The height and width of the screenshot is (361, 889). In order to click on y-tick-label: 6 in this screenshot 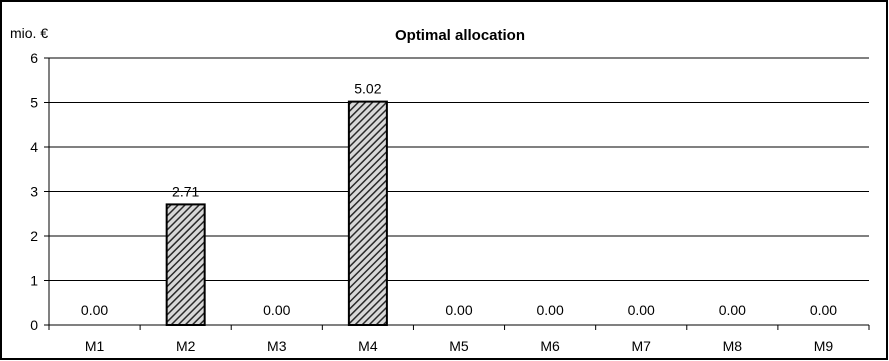, I will do `click(34, 58)`.